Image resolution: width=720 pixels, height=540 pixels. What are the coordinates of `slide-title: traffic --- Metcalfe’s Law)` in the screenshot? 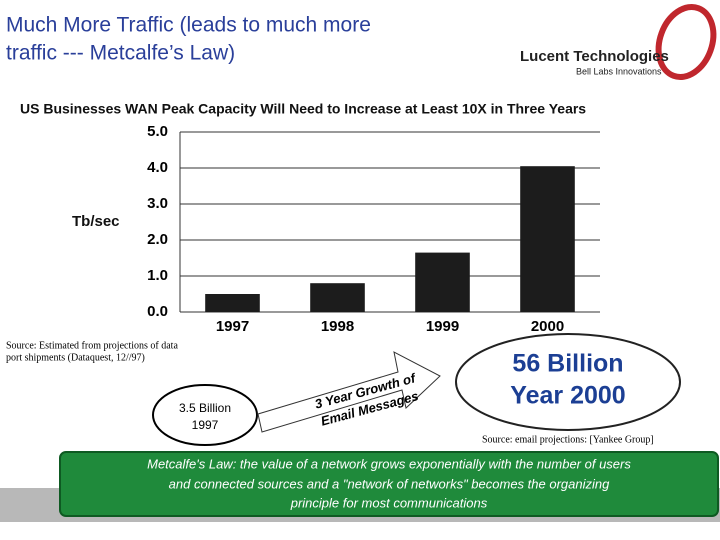 It's located at (120, 53).